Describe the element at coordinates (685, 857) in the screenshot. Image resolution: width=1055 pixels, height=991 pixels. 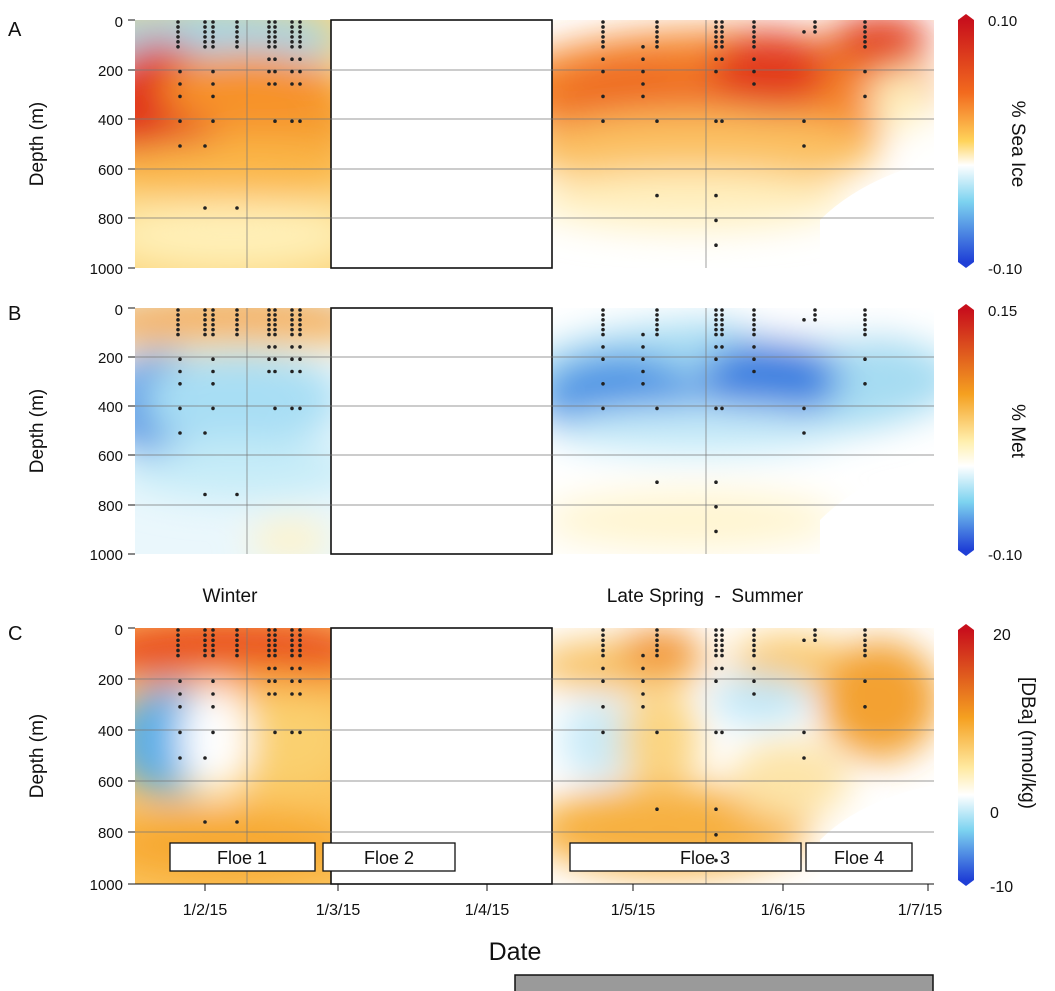
I see `floe-box-3: Floe 3` at that location.